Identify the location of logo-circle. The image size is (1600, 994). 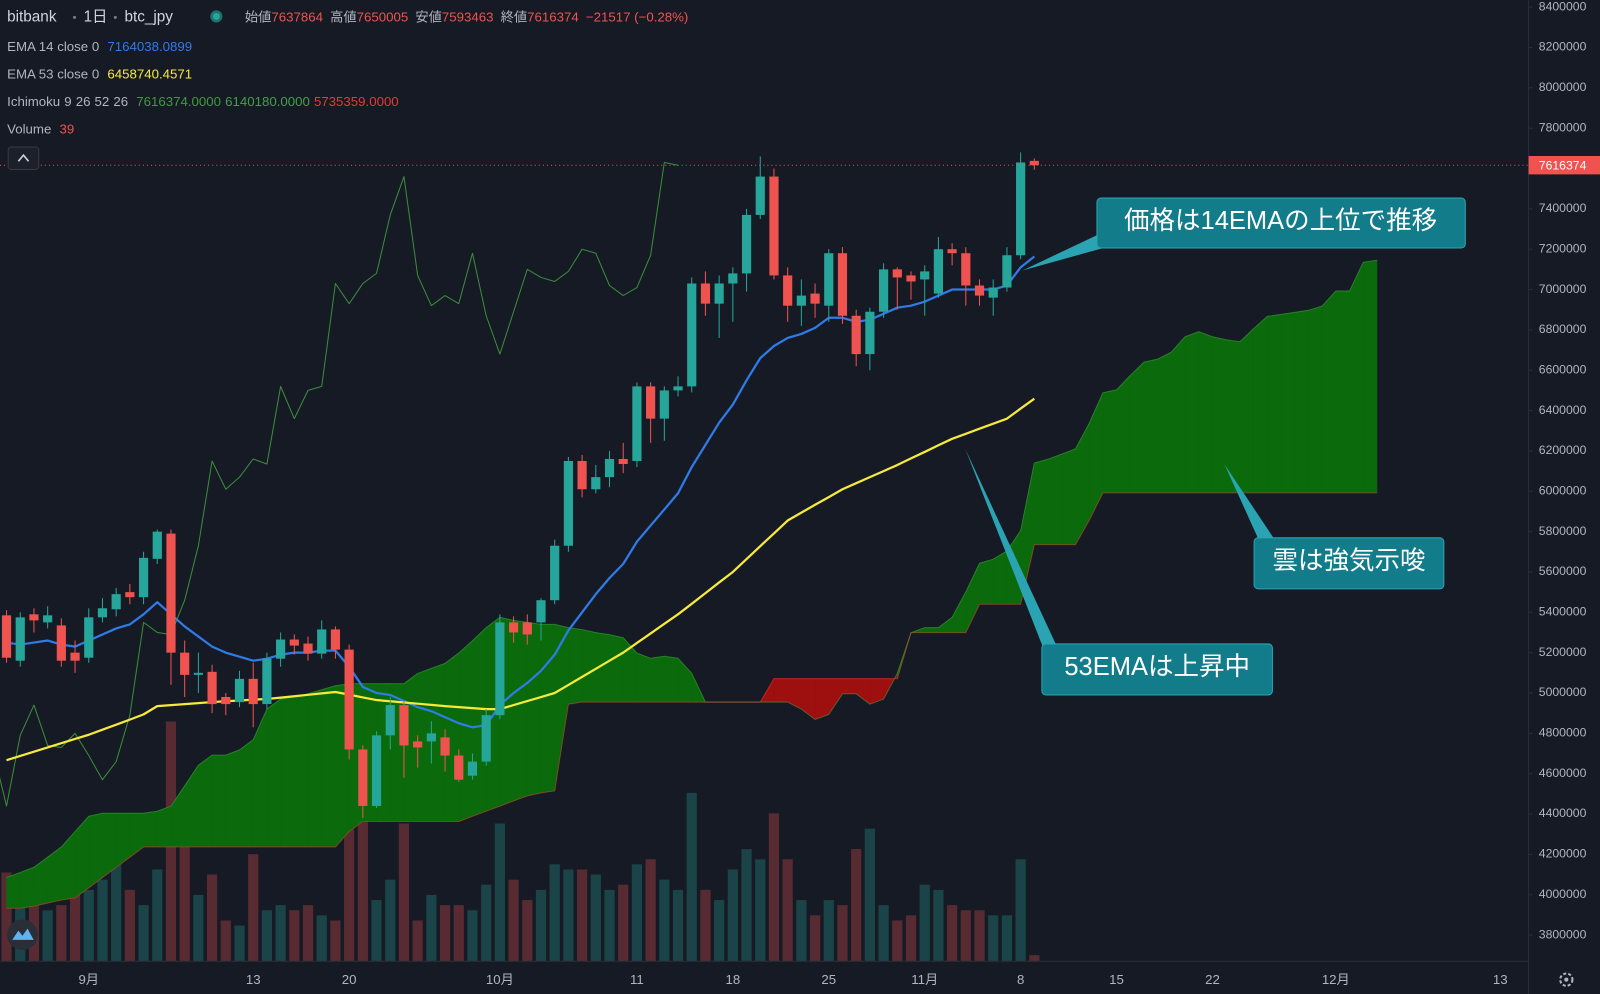
(22, 935).